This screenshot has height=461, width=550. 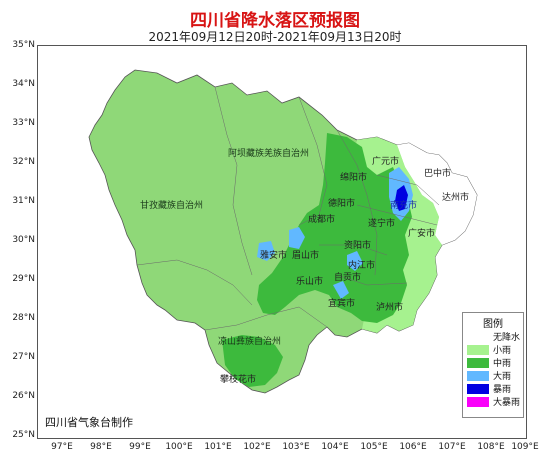 I want to click on city-label-mianyang: 绵阳市, so click(x=354, y=178).